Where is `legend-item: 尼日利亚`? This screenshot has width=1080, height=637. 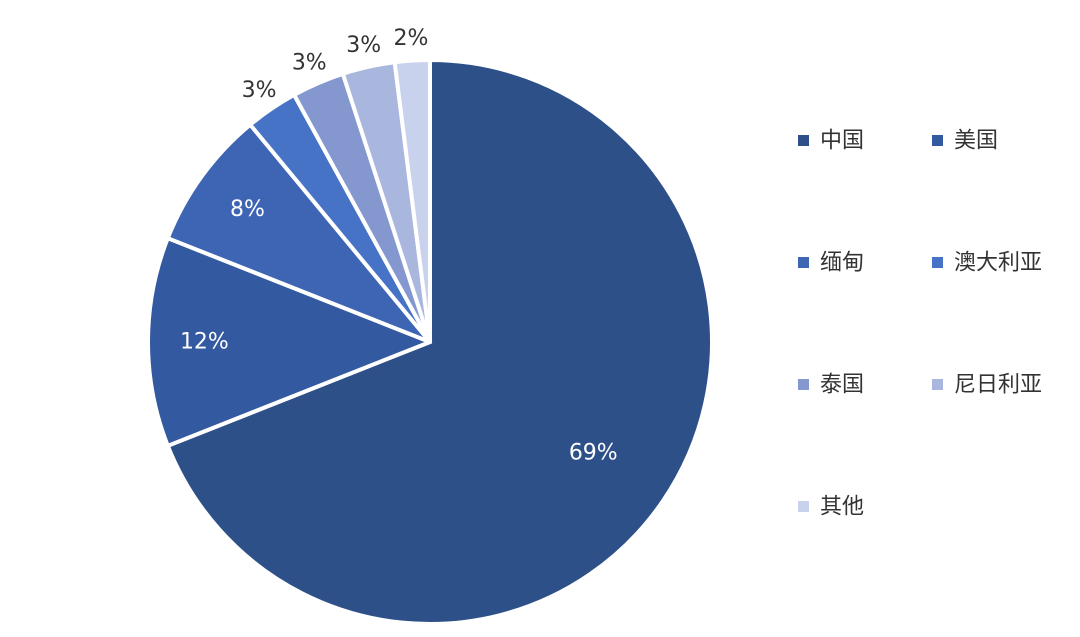 legend-item: 尼日利亚 is located at coordinates (987, 385).